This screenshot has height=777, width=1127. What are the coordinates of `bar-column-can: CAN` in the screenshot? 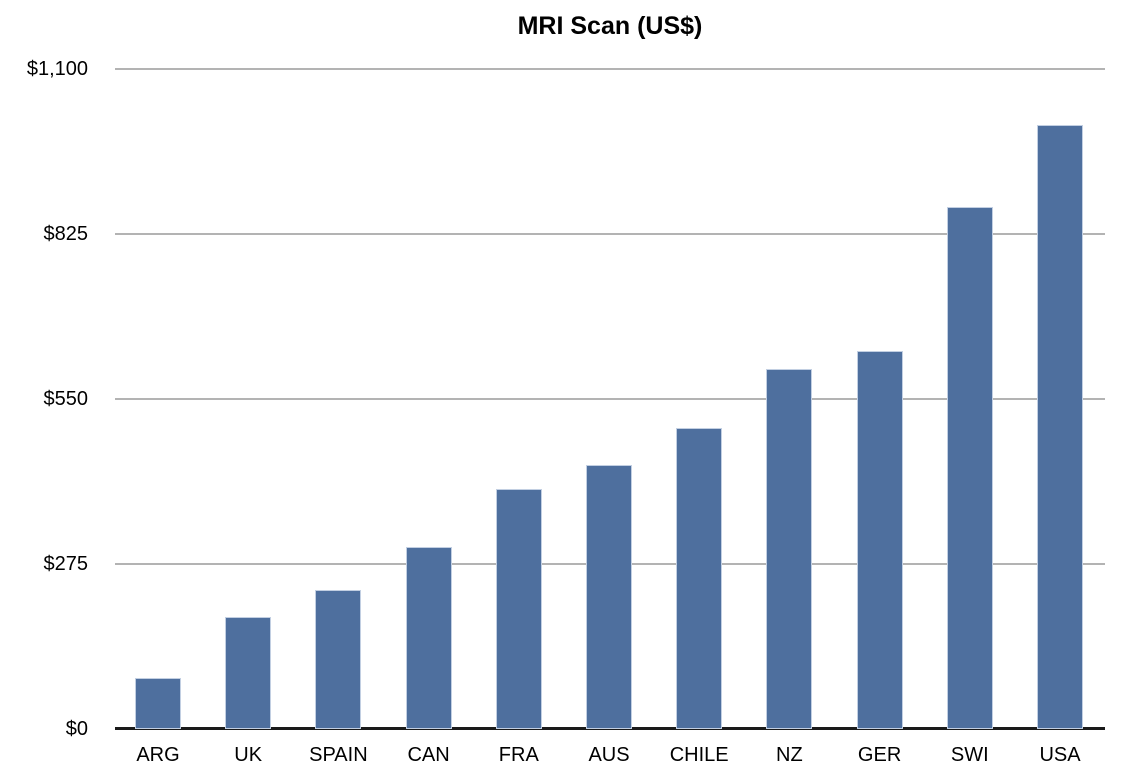 It's located at (429, 417).